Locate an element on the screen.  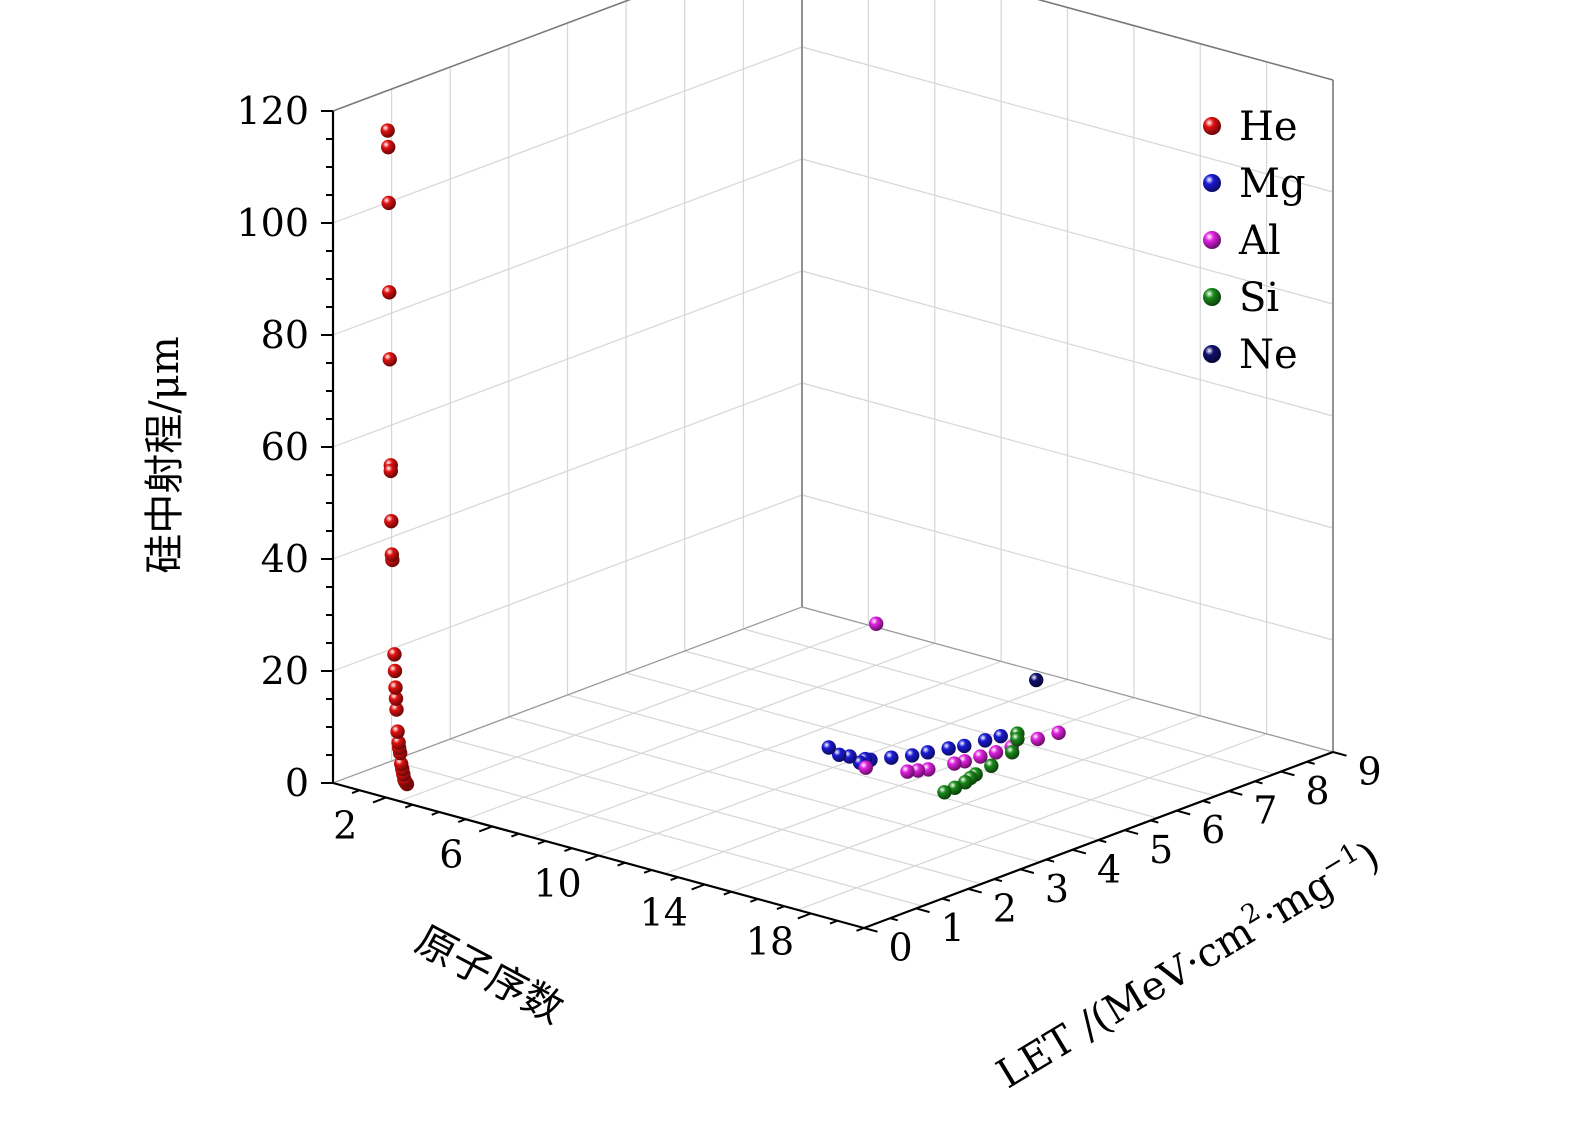
legend-item-ne: Ne is located at coordinates (1250, 355).